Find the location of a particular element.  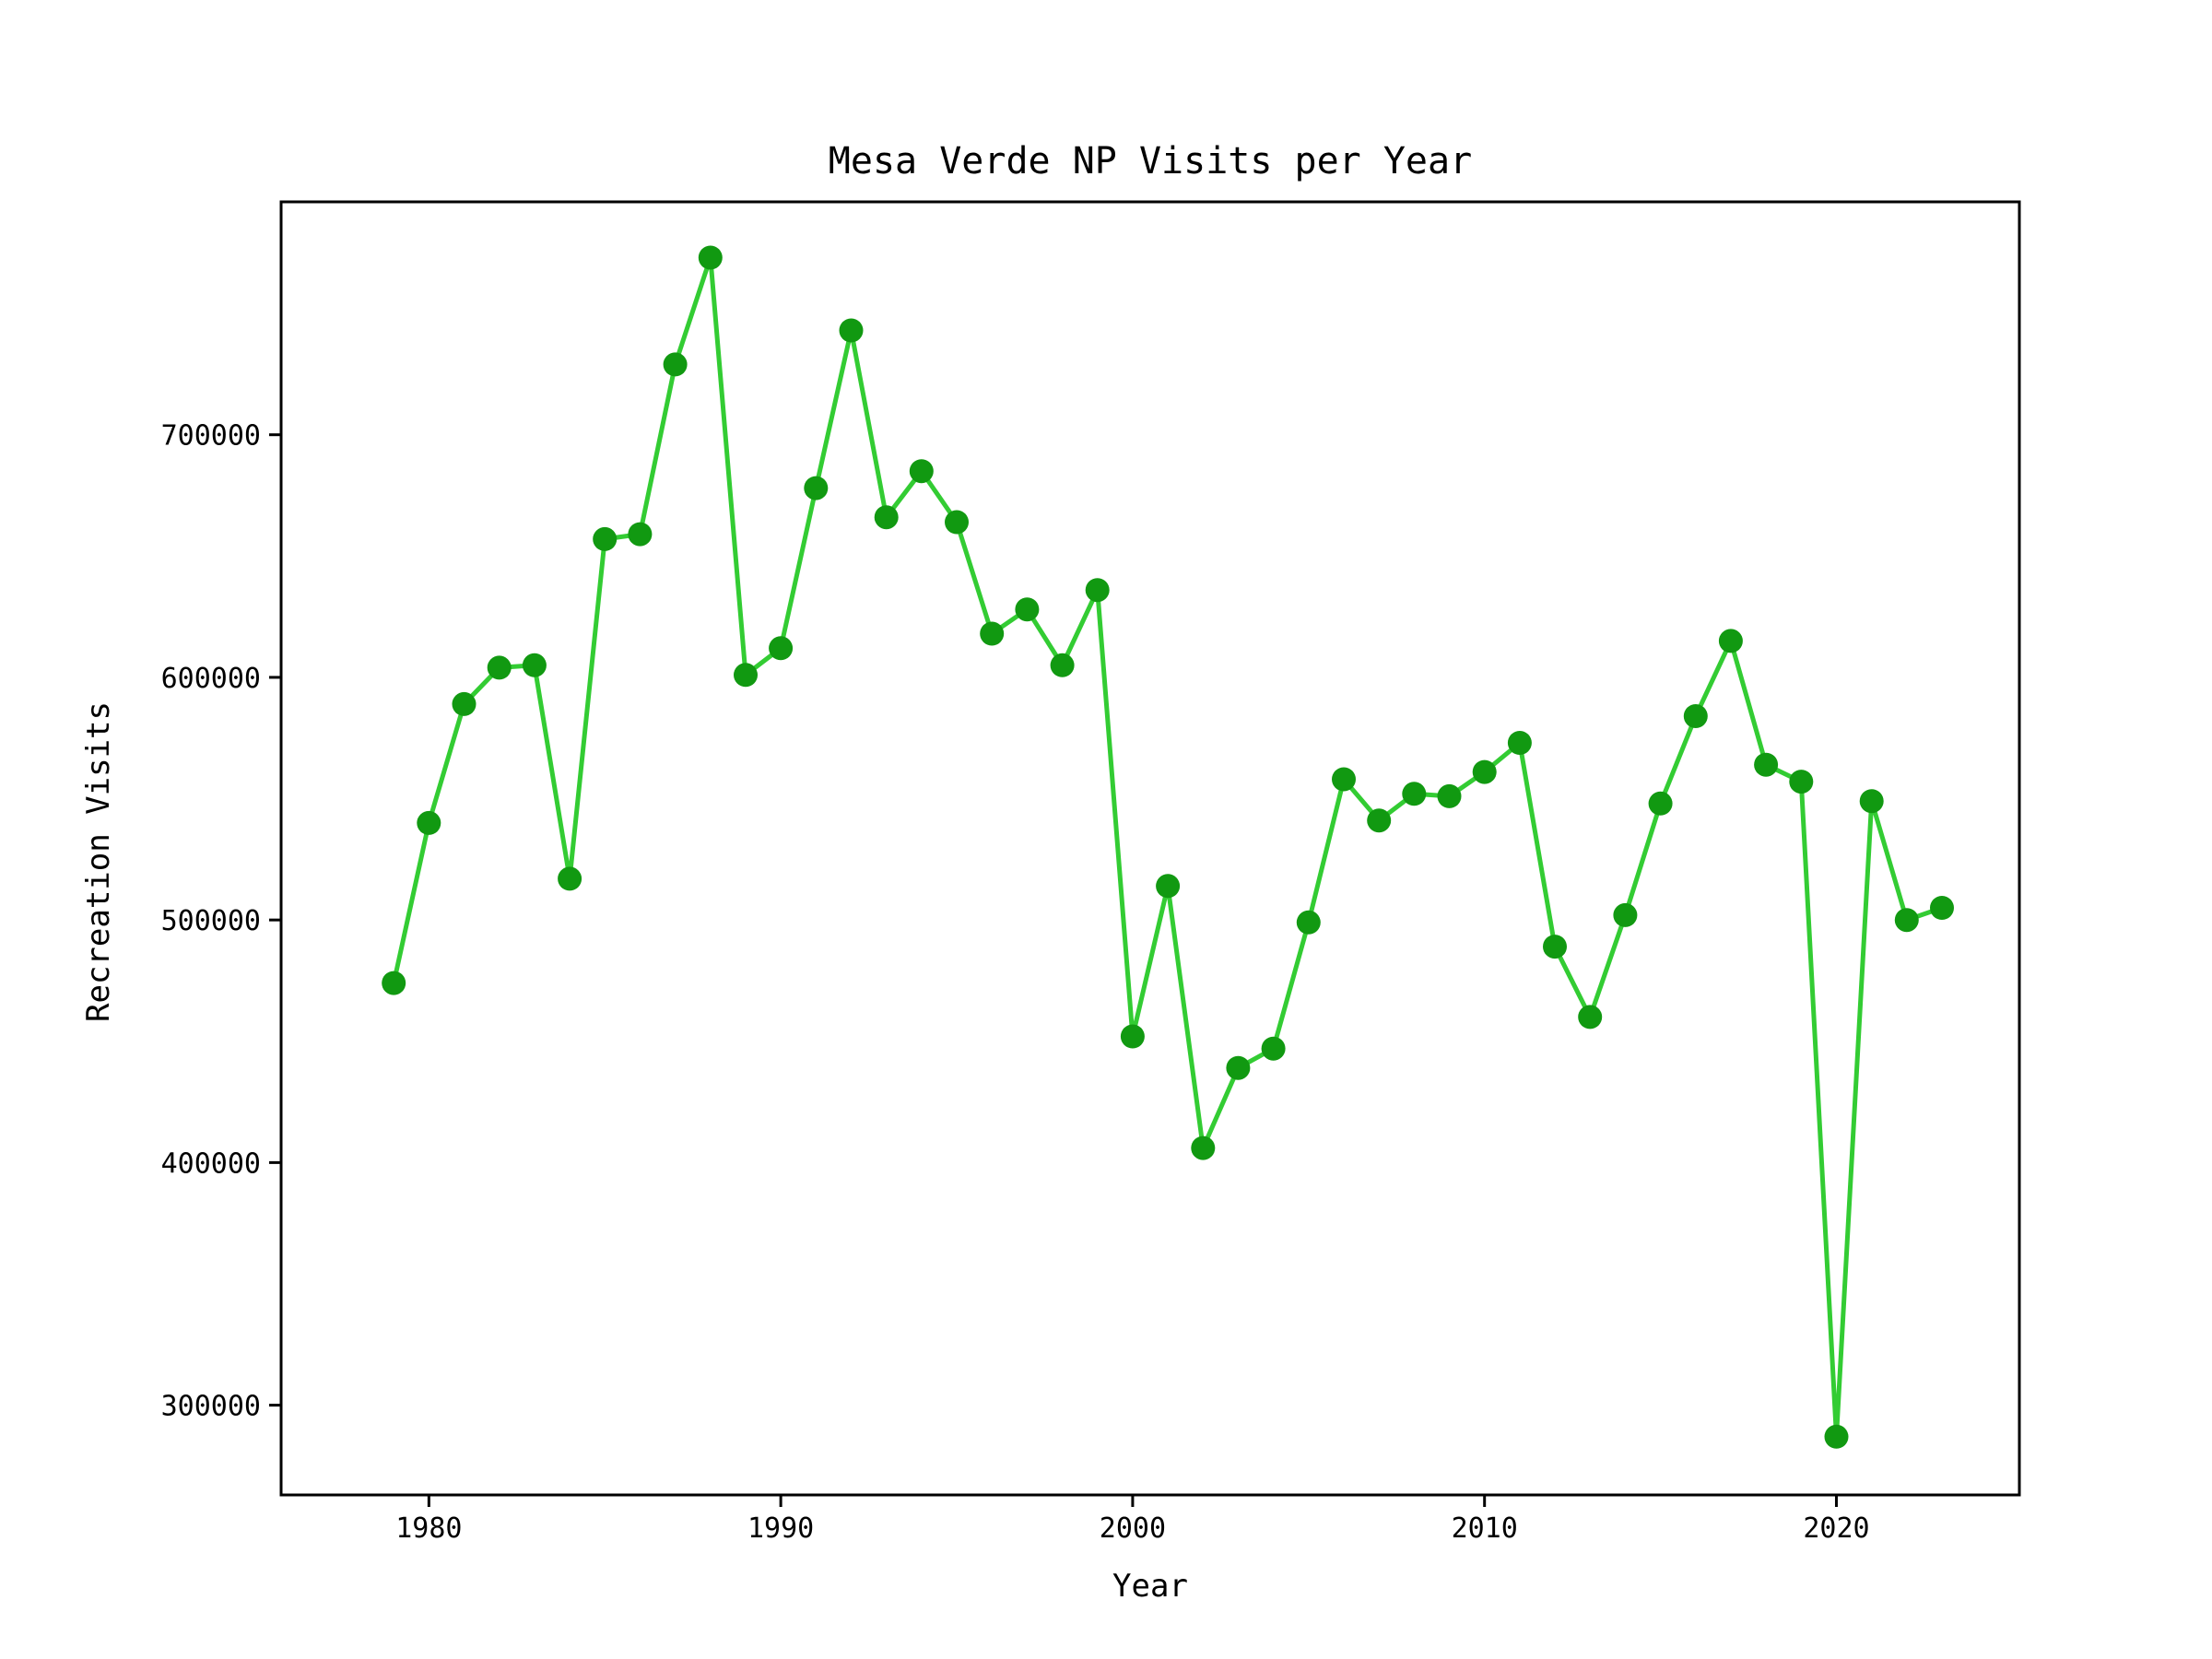

x-tick-label: 1990 is located at coordinates (780, 1528).